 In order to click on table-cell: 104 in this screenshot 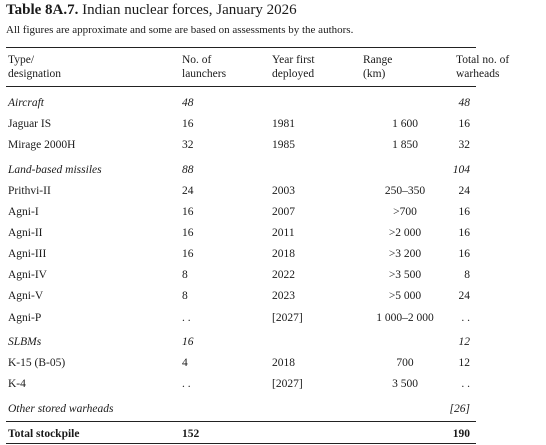, I will do `click(461, 170)`.